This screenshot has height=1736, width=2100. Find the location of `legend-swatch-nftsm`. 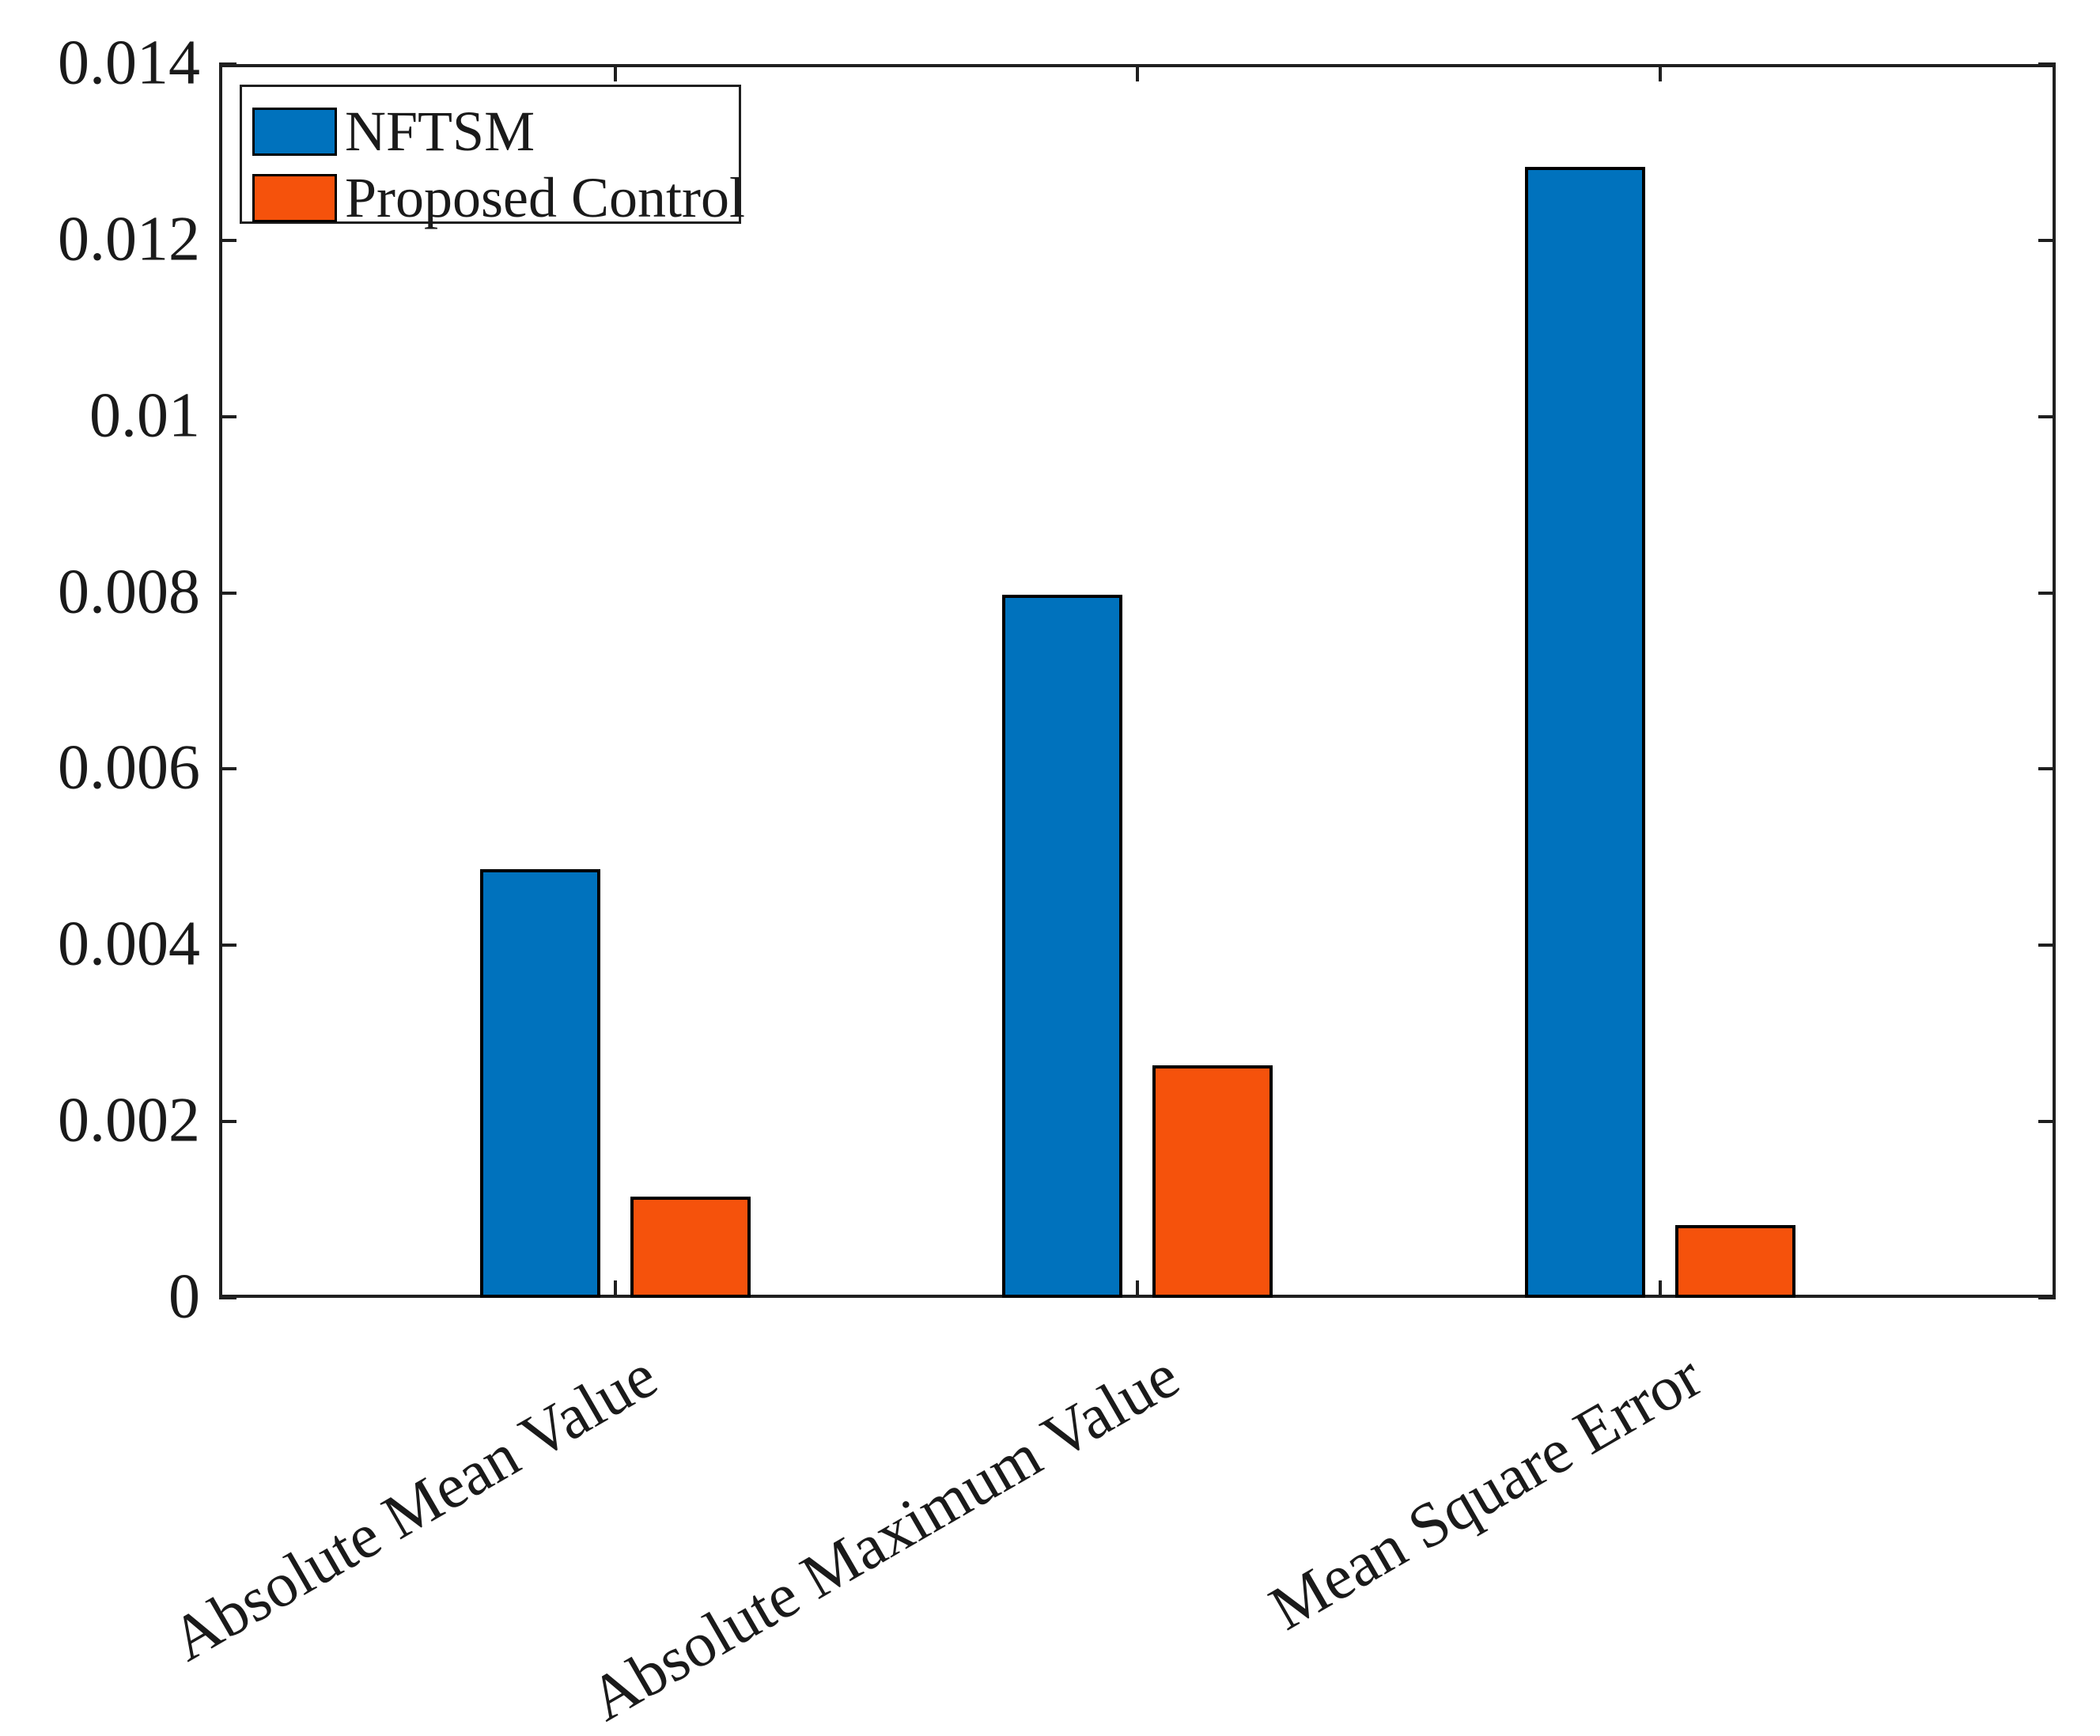

legend-swatch-nftsm is located at coordinates (294, 132).